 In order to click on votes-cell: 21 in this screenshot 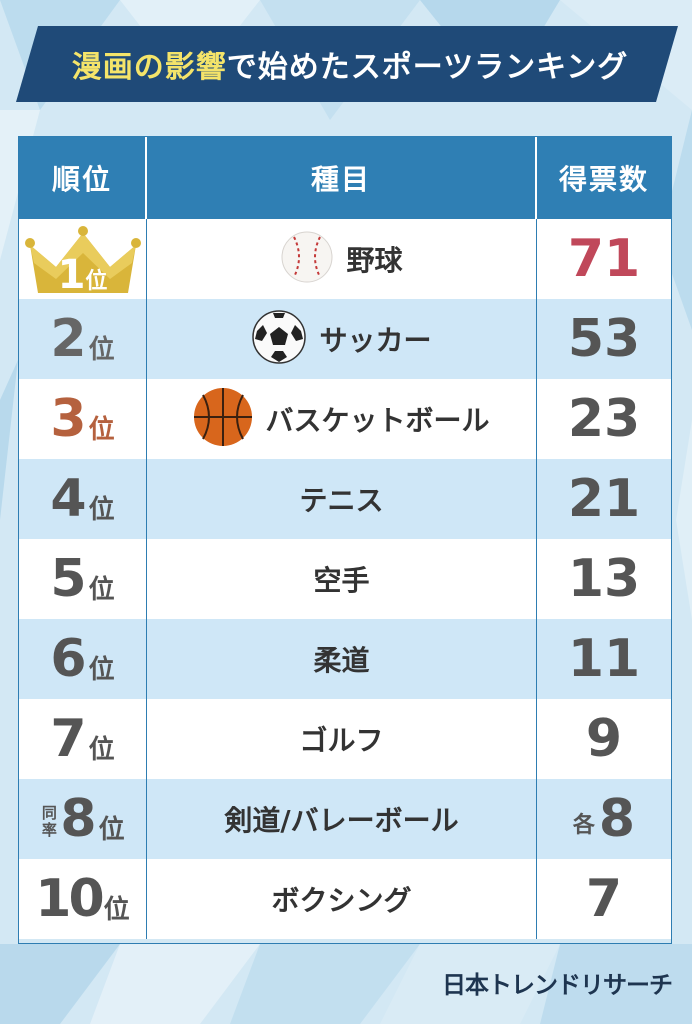, I will do `click(604, 499)`.